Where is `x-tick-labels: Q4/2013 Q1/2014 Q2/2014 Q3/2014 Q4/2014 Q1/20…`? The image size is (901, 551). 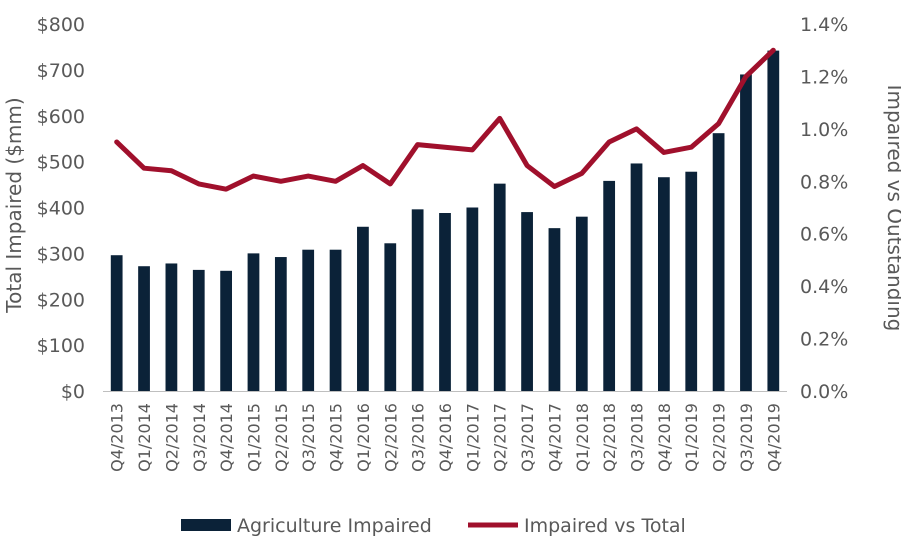 x-tick-labels: Q4/2013 Q1/2014 Q2/2014 Q3/2014 Q4/2014 Q1/20… is located at coordinates (446, 437).